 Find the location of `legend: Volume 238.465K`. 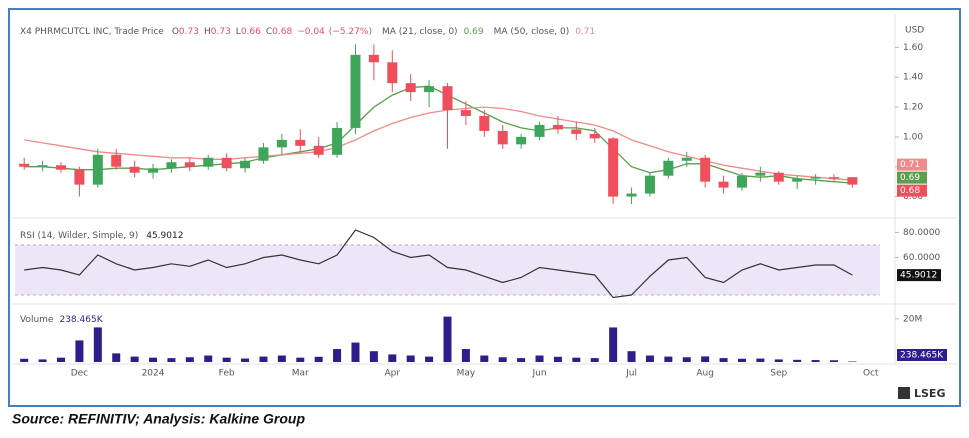

legend: Volume 238.465K is located at coordinates (62, 320).